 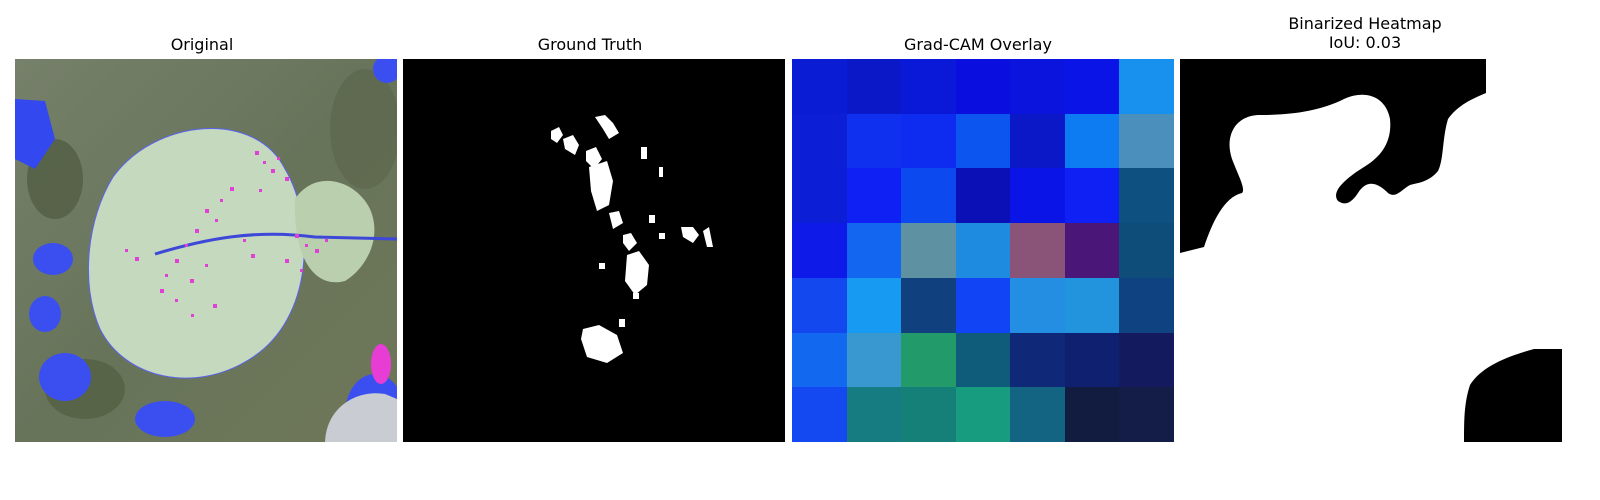 What do you see at coordinates (1333, 156) in the screenshot?
I see `binarized-region-top` at bounding box center [1333, 156].